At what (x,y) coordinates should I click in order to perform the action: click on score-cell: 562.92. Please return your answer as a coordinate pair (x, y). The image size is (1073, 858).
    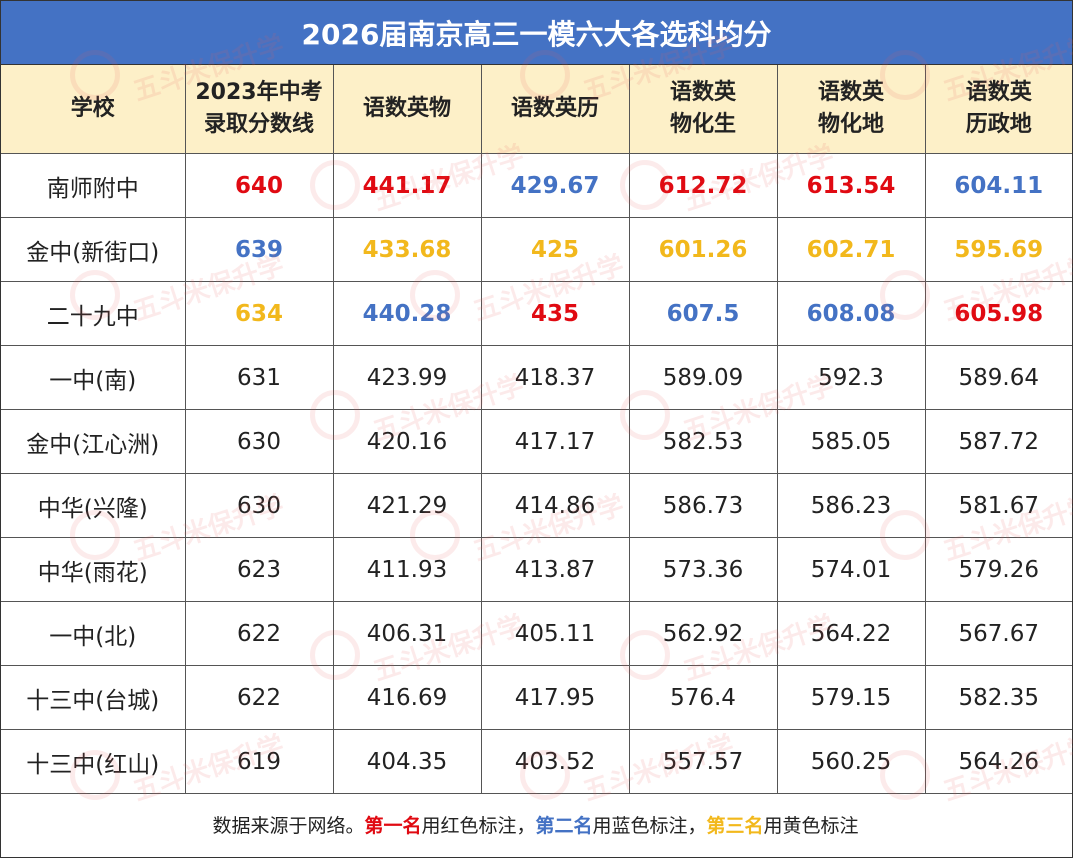
    Looking at the image, I should click on (703, 633).